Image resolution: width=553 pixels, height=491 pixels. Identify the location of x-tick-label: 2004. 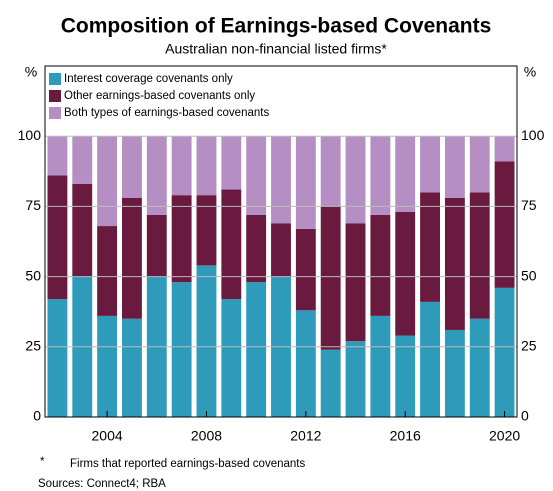
(107, 436).